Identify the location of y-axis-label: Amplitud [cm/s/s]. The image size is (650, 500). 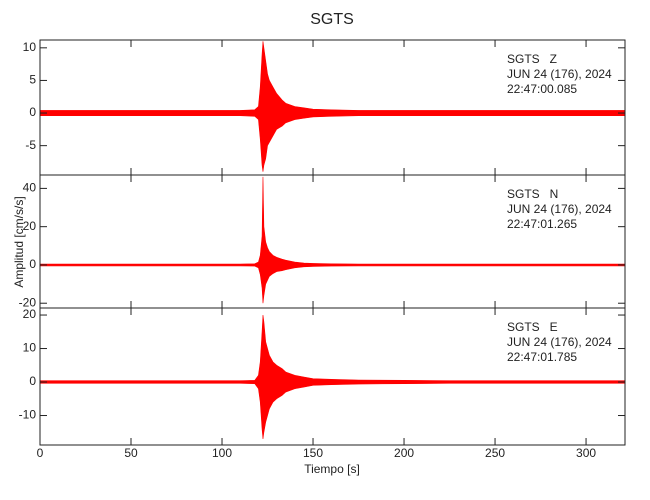
(19, 241).